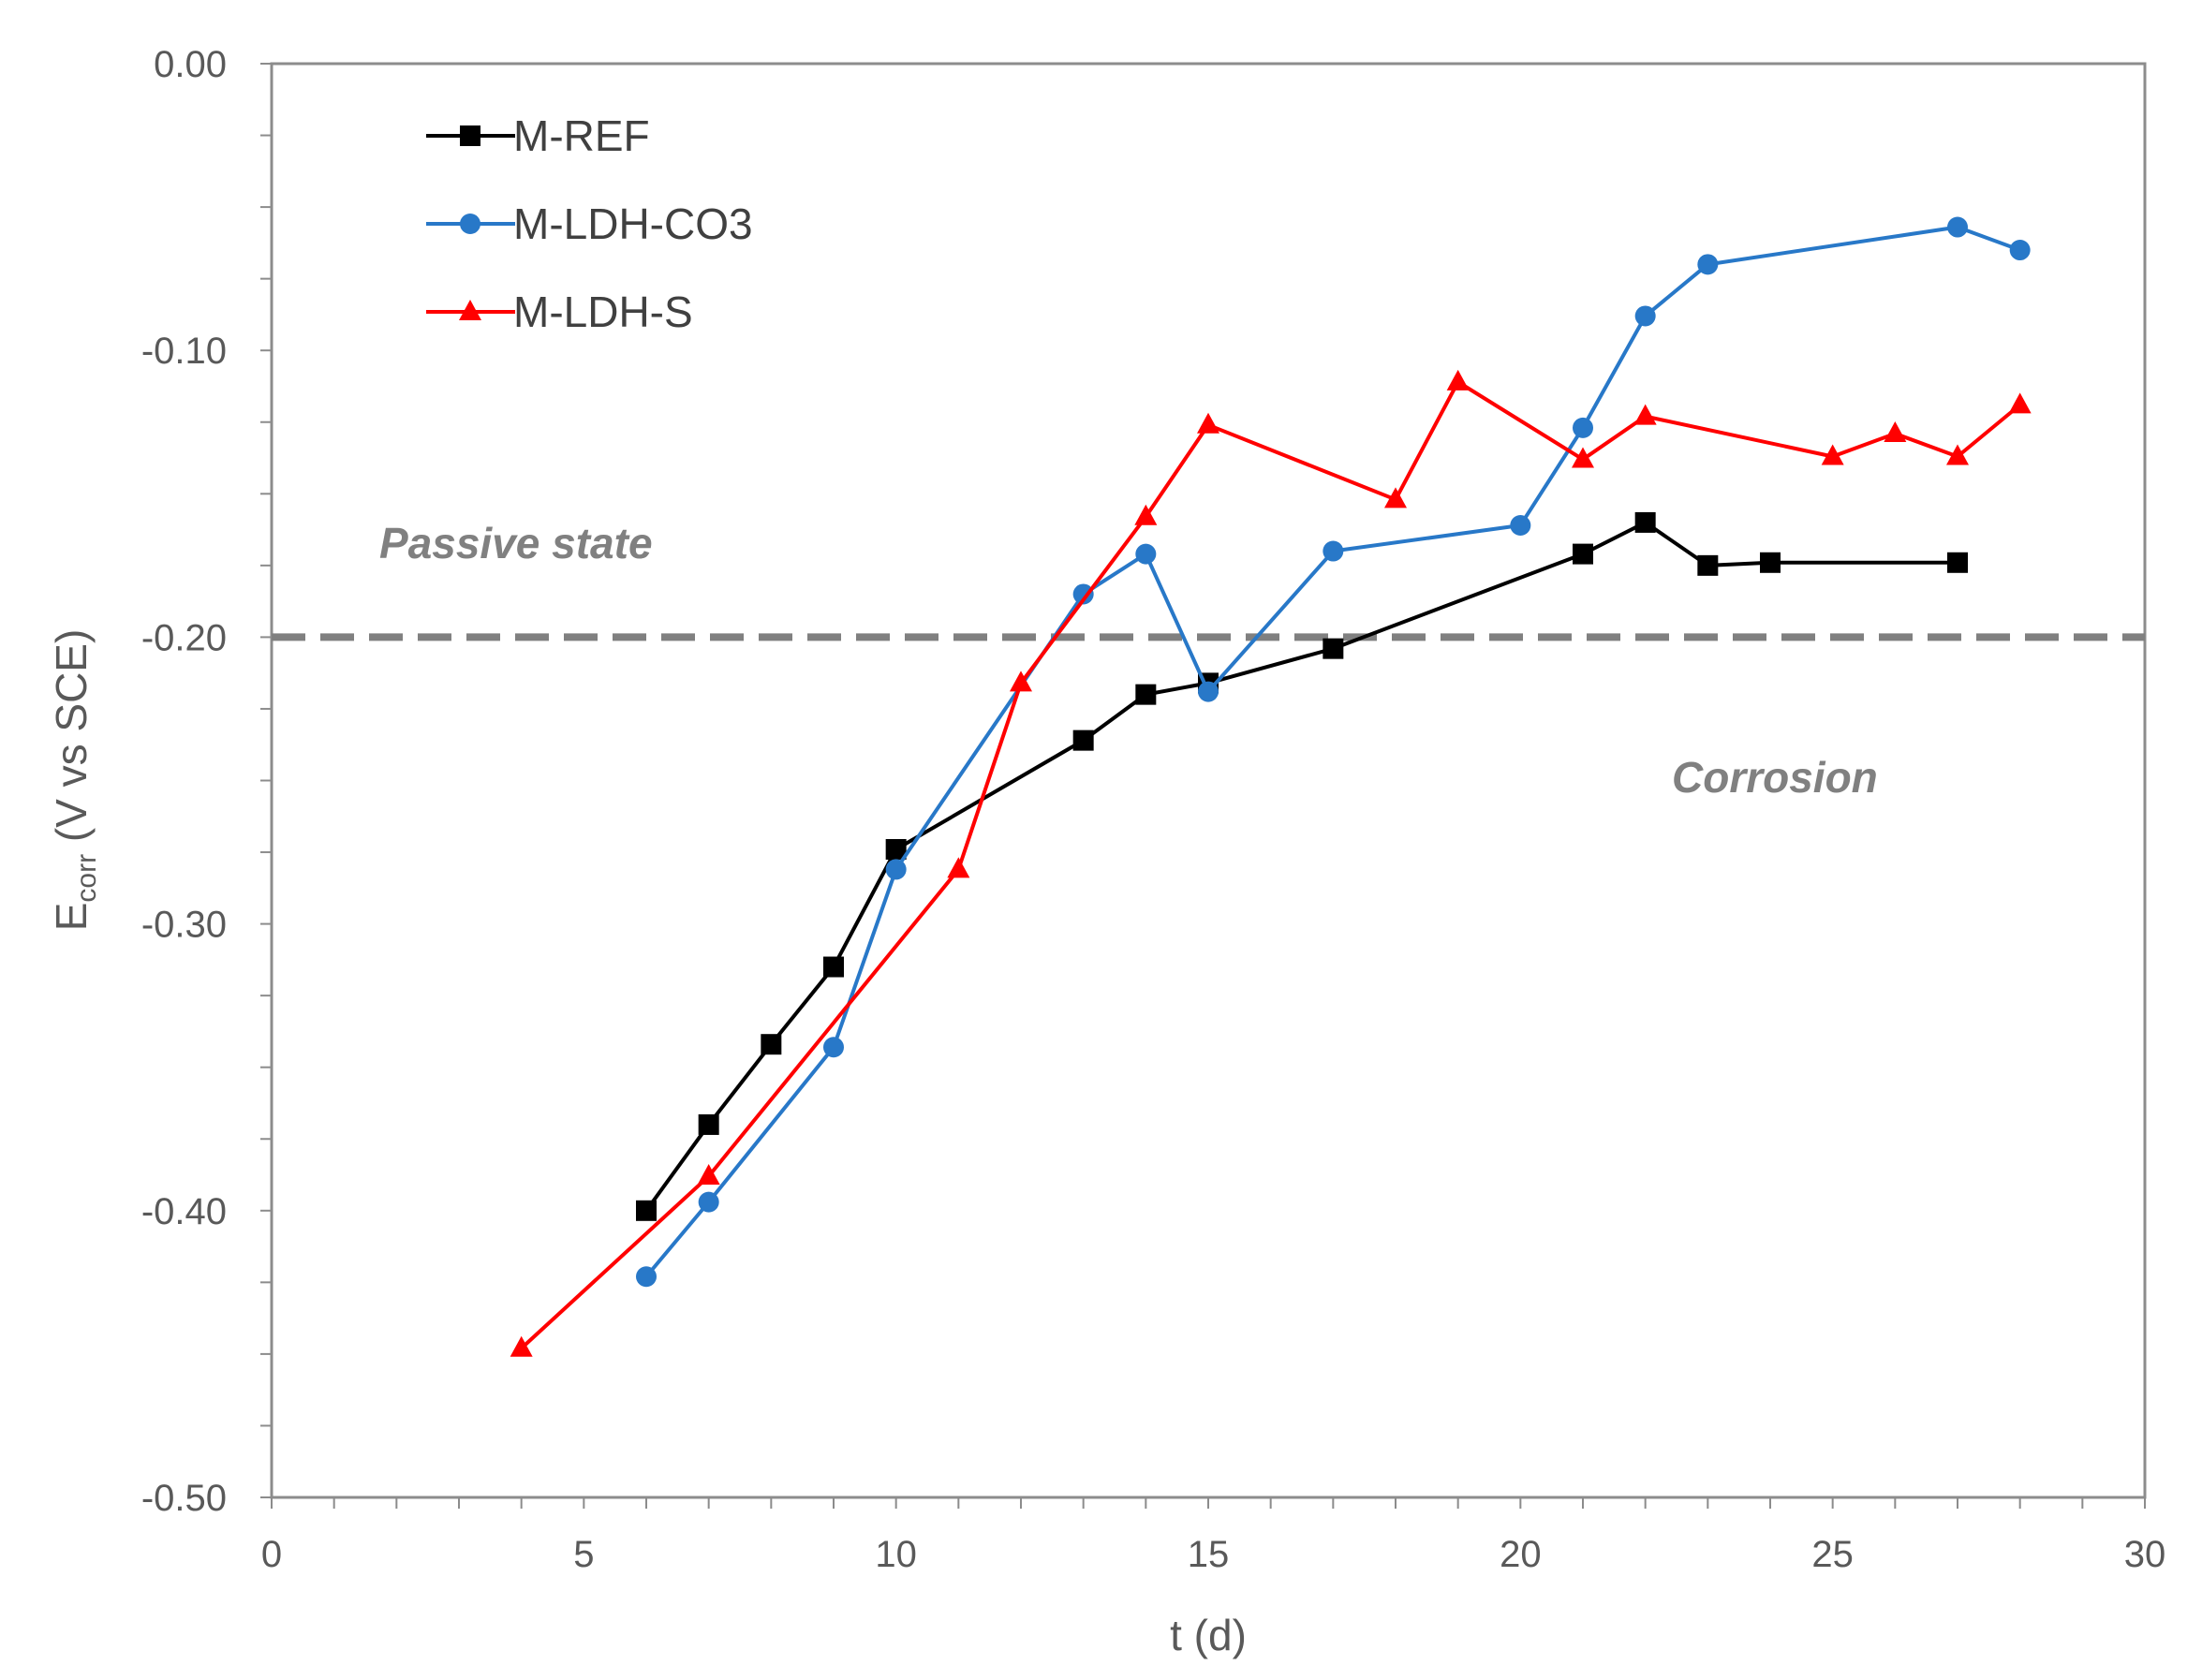 The height and width of the screenshot is (1680, 2202). I want to click on y-tick-labels: 0.00 -0.10 -0.20 -0.30 -0.40 -0.50, so click(184, 781).